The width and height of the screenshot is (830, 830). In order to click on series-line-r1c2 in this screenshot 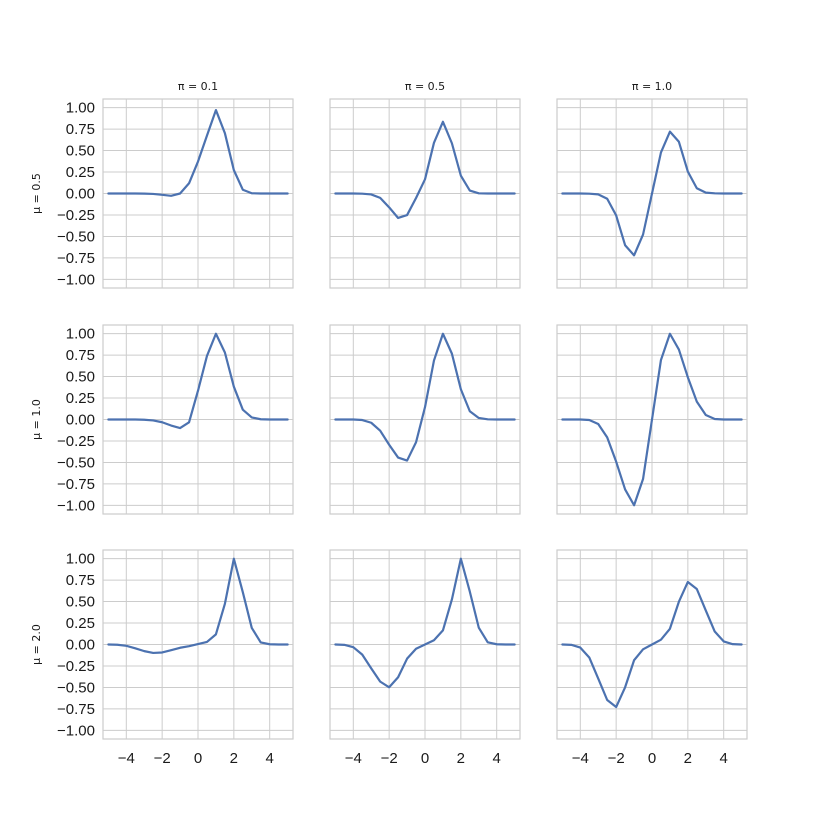, I will do `click(652, 419)`.